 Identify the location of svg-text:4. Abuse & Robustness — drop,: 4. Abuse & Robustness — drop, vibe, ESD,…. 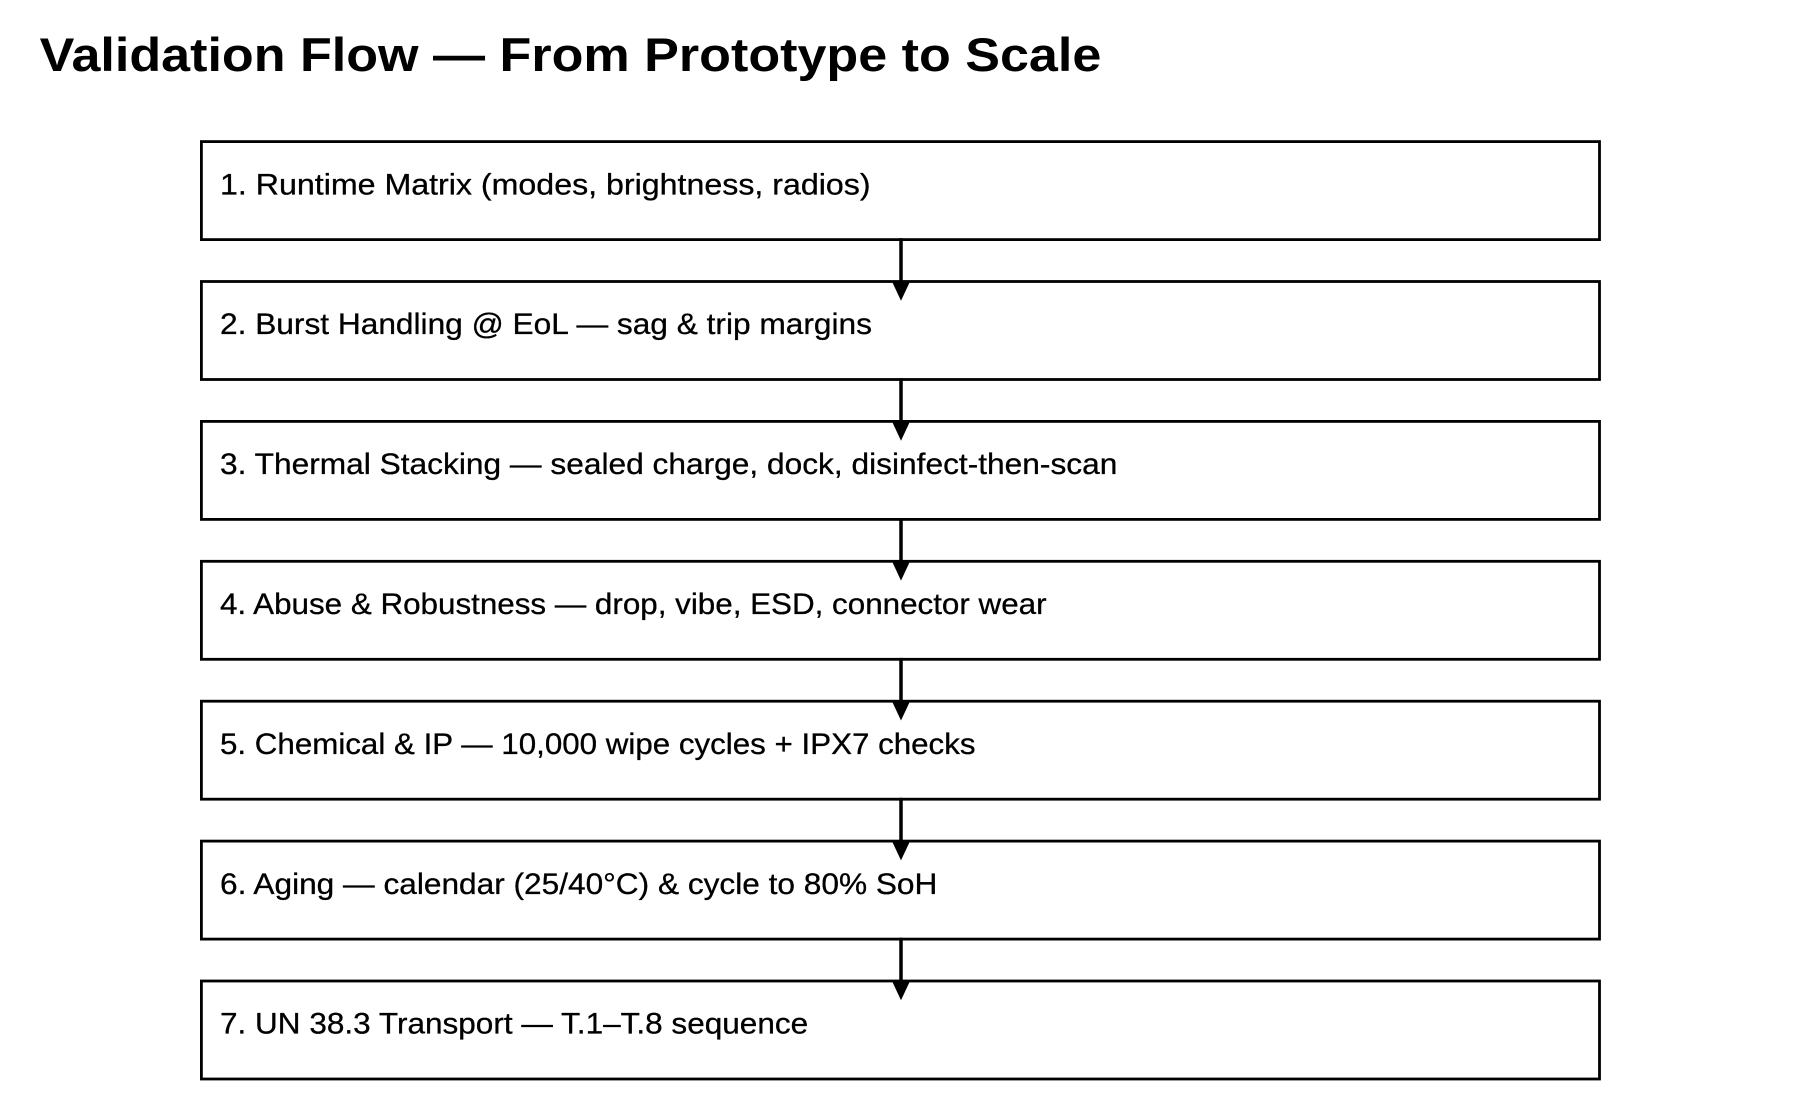
(633, 604).